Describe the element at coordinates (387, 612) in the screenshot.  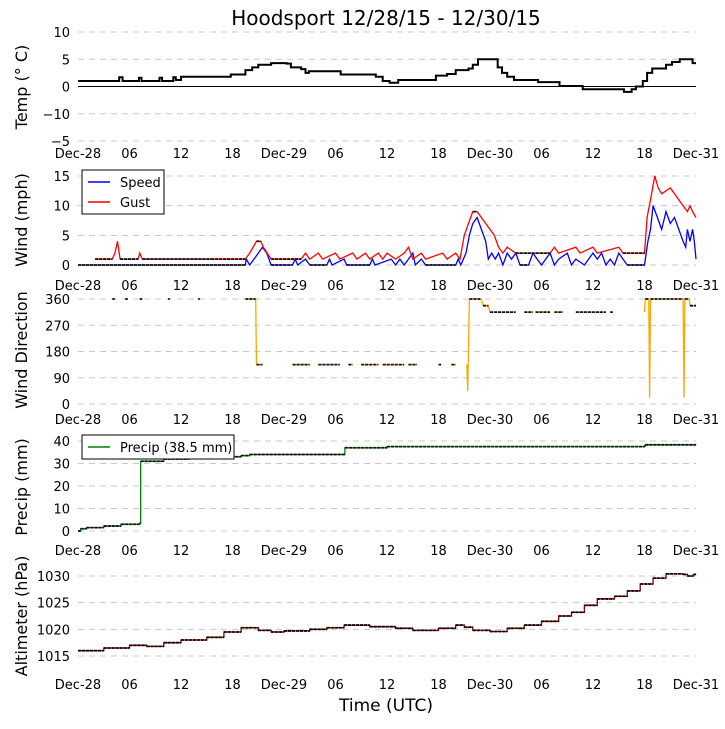
I see `series-line-altimeter` at that location.